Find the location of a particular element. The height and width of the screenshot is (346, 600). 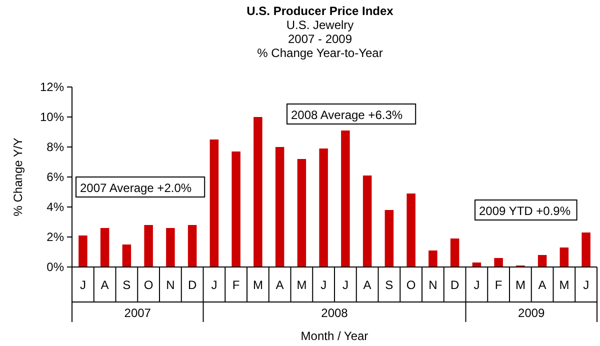

annotation: 2008 Average +6.3% is located at coordinates (347, 115).